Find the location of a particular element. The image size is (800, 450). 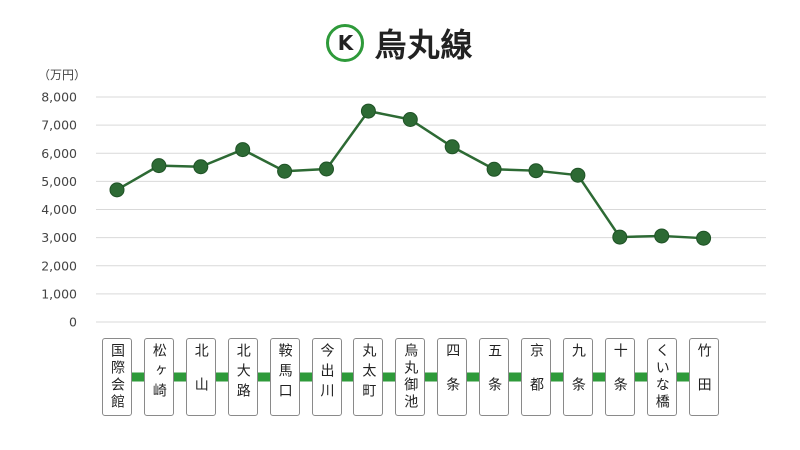

station-box: くいな橋 is located at coordinates (661, 377).